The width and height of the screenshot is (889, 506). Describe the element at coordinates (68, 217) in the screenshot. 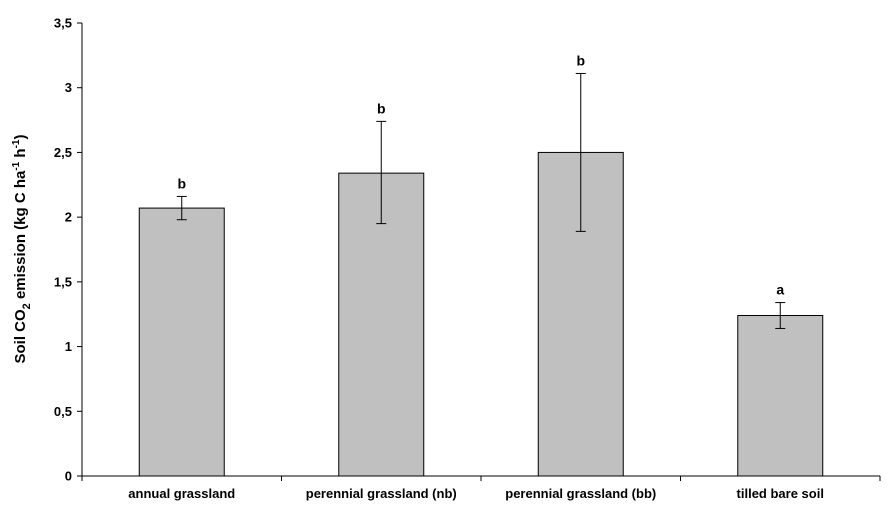

I see `y-tick-label: 2` at that location.